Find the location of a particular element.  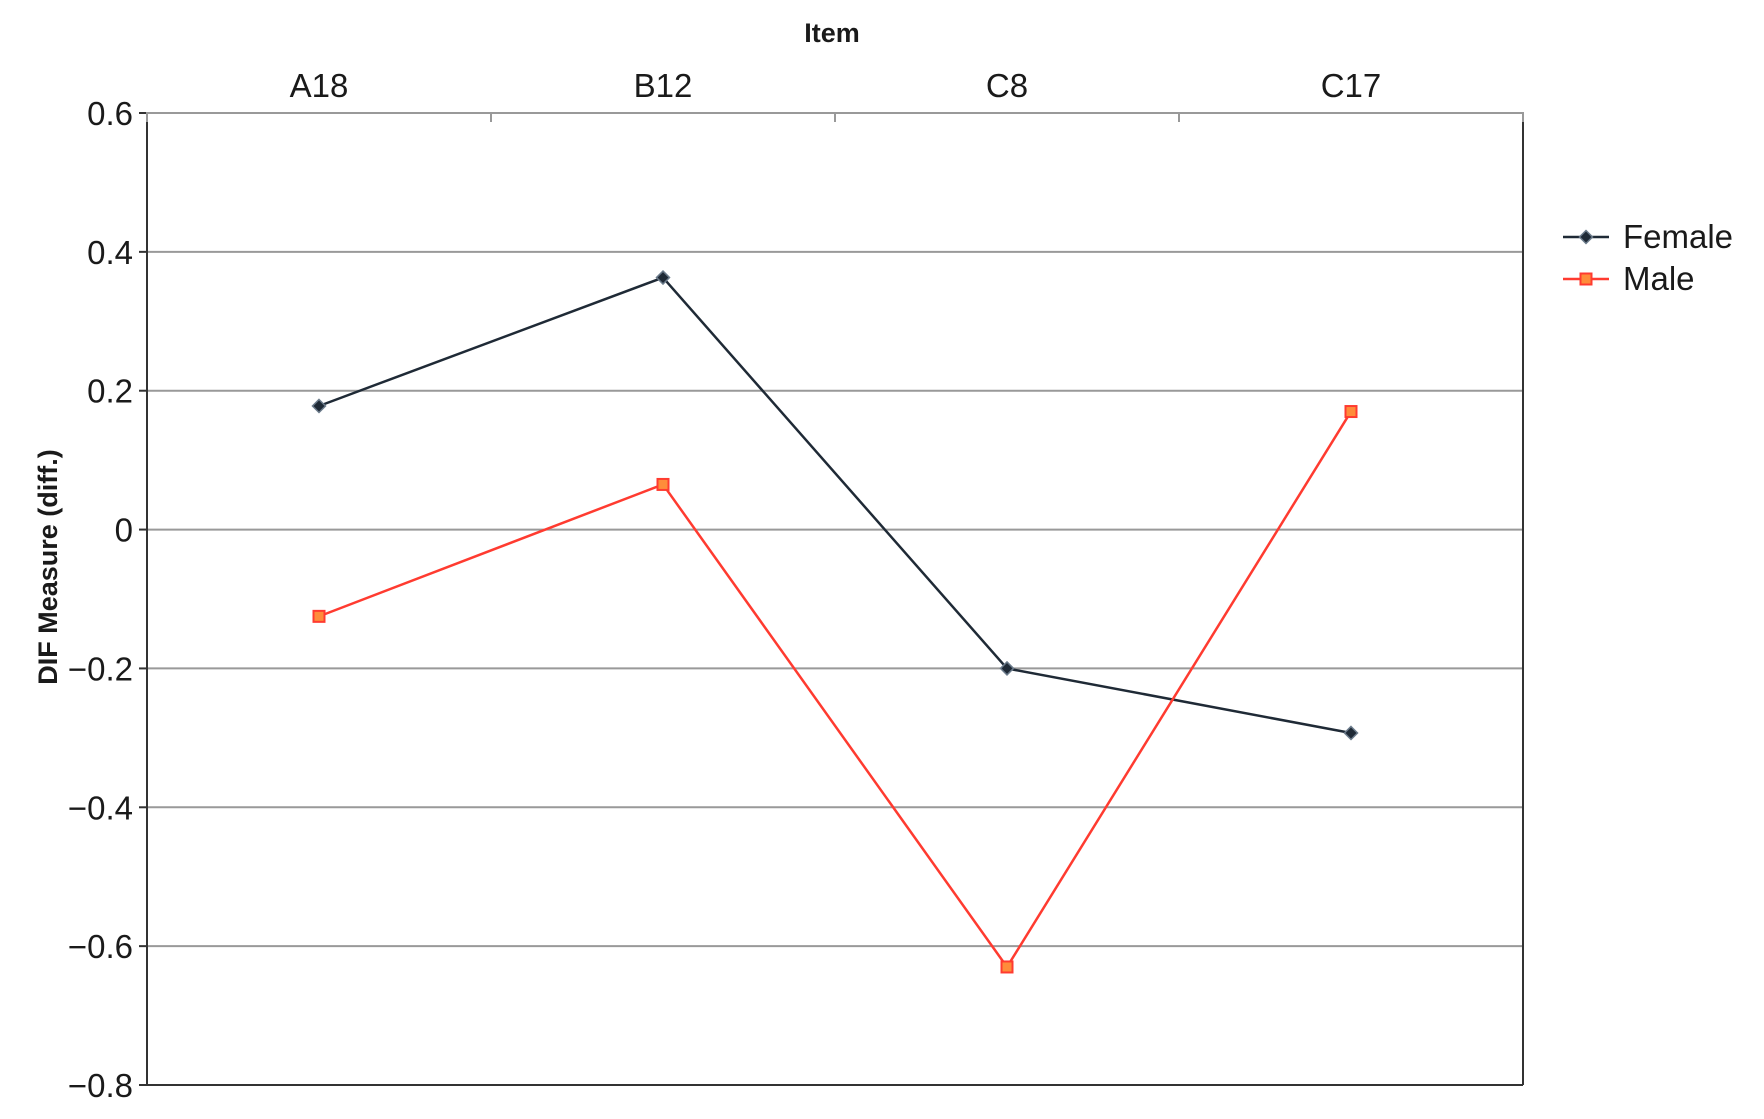

x-tick-label: C17 is located at coordinates (1351, 85).